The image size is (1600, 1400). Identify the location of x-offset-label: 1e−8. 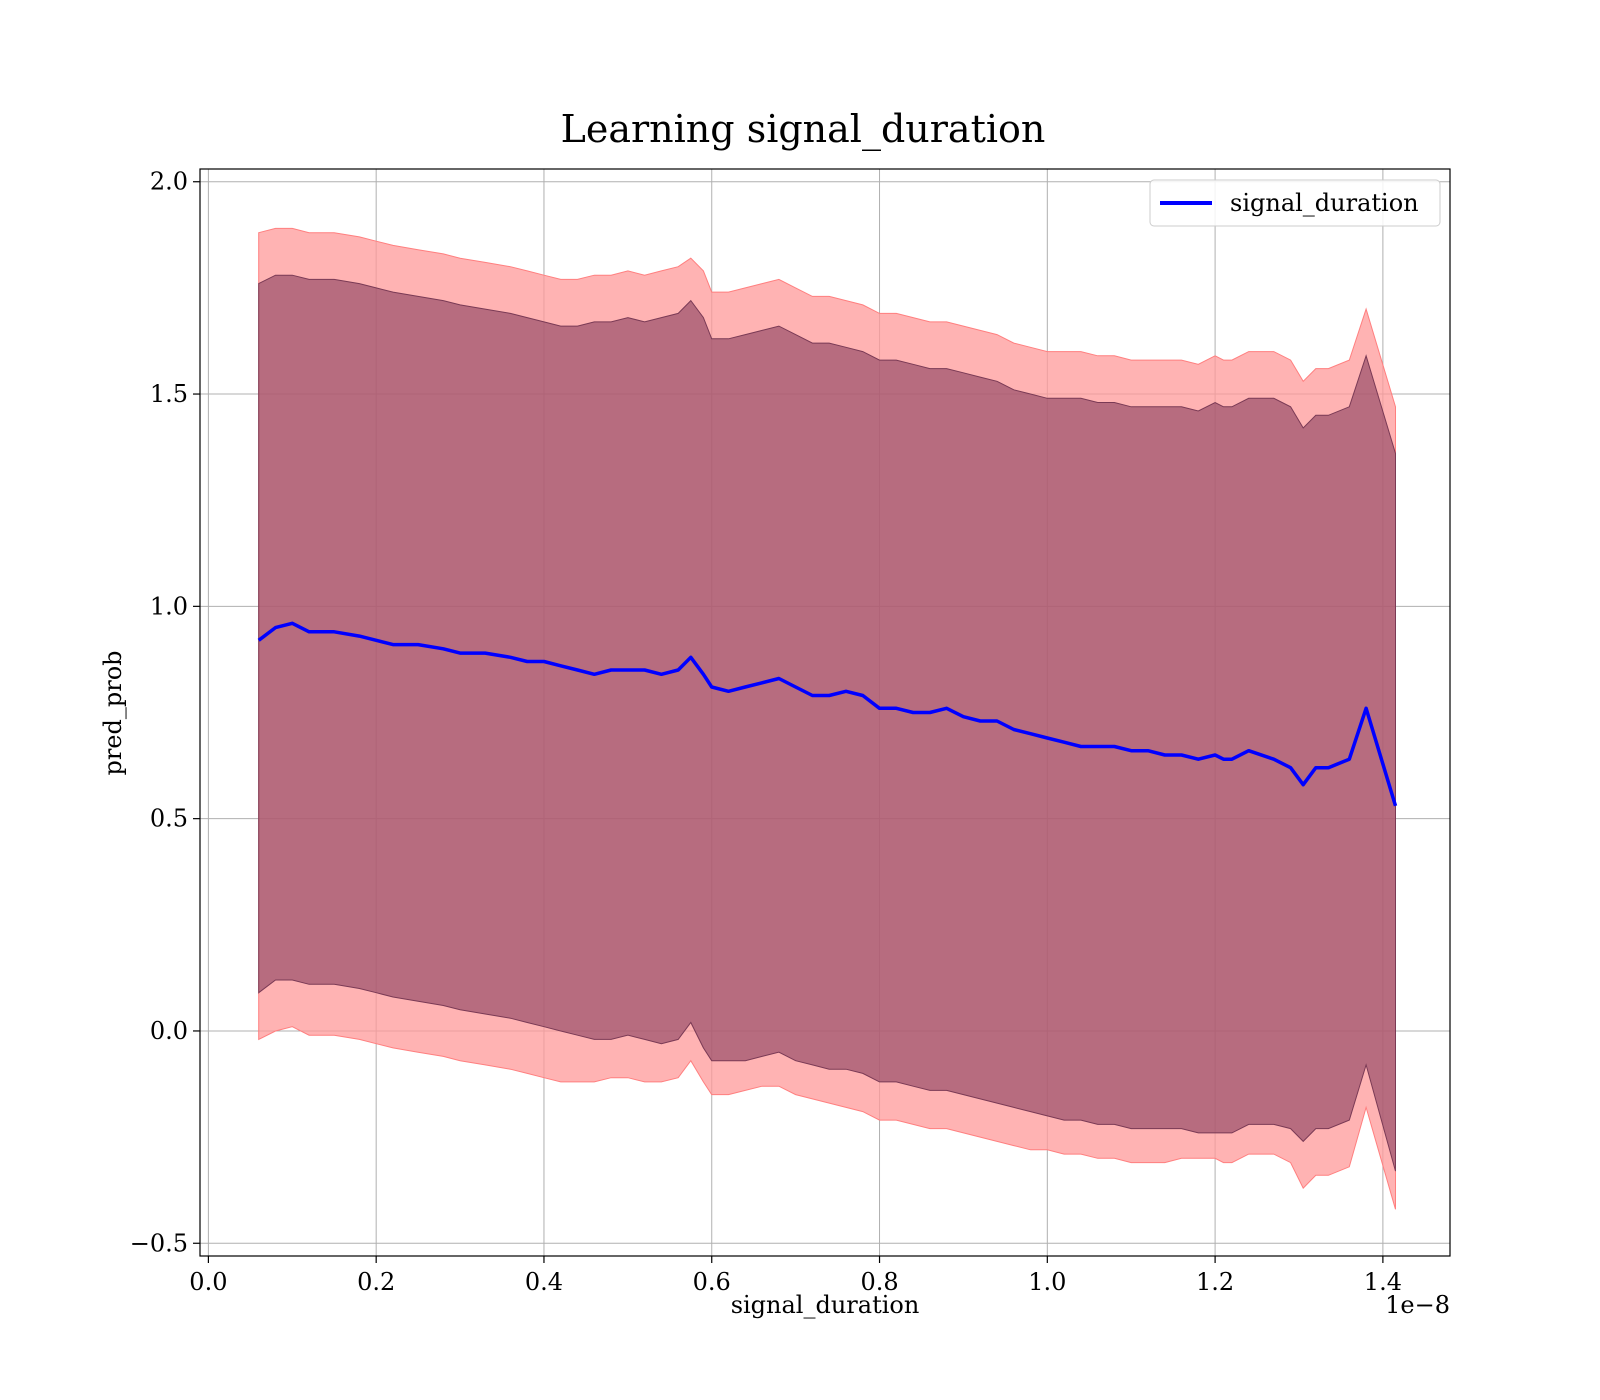
(1417, 1305).